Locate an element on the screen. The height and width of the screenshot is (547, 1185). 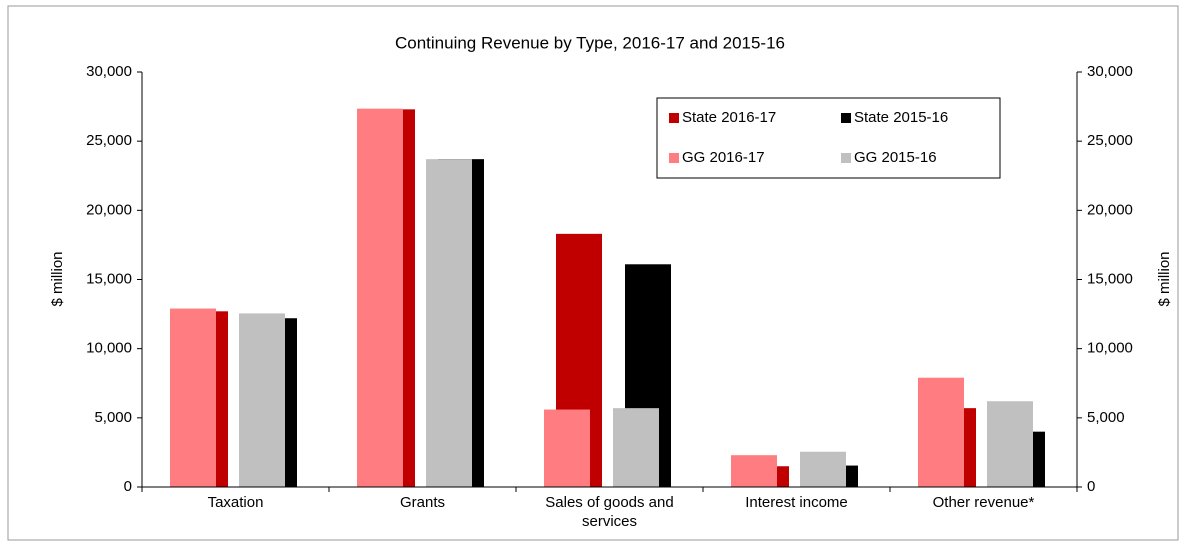
legend-label: State 2015-16 is located at coordinates (901, 117).